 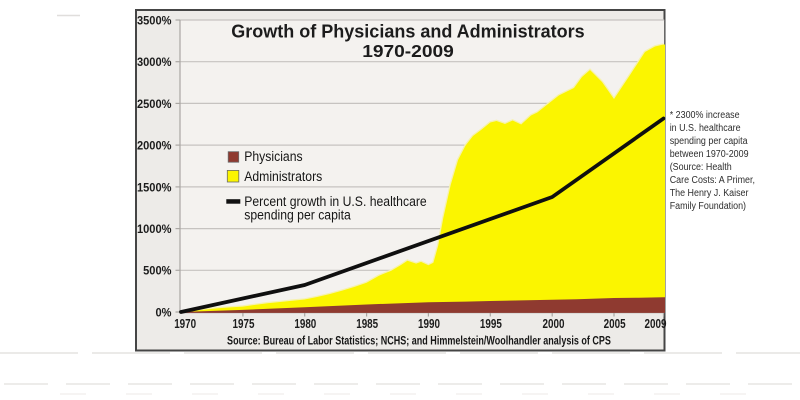 I want to click on svg-text: 2000%, so click(x=154, y=146).